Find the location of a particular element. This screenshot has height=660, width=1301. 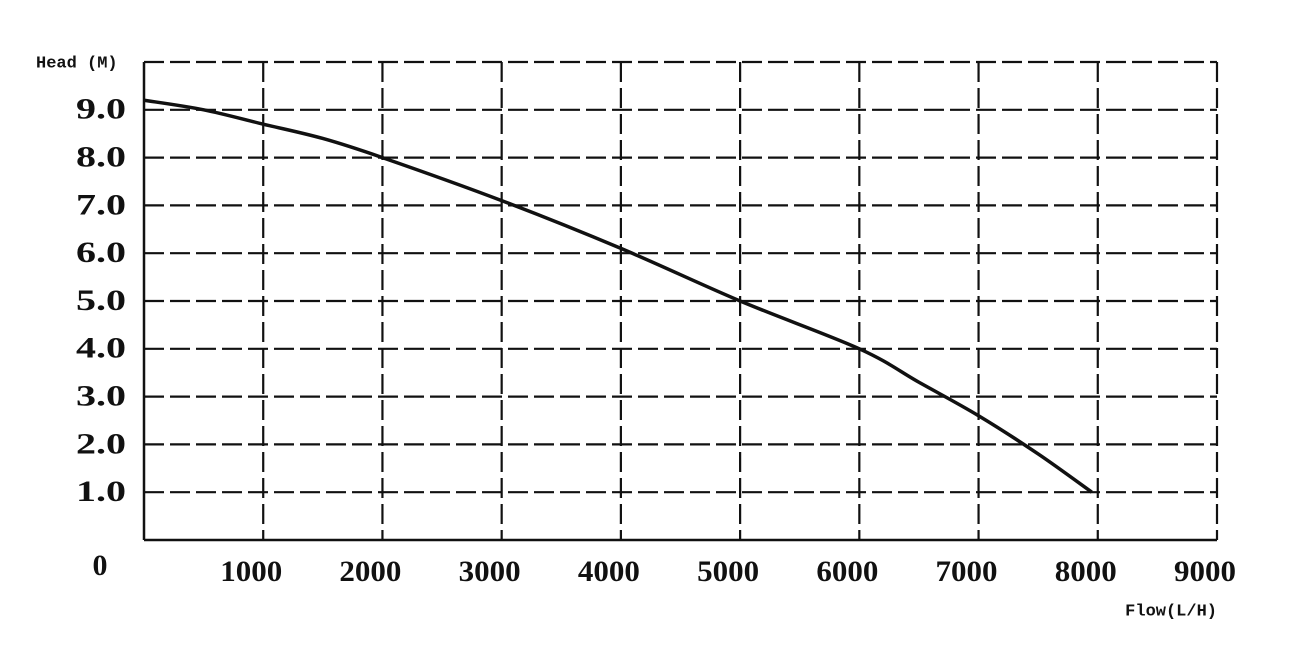

x-axis-label: Flow(L/H) is located at coordinates (1171, 611).